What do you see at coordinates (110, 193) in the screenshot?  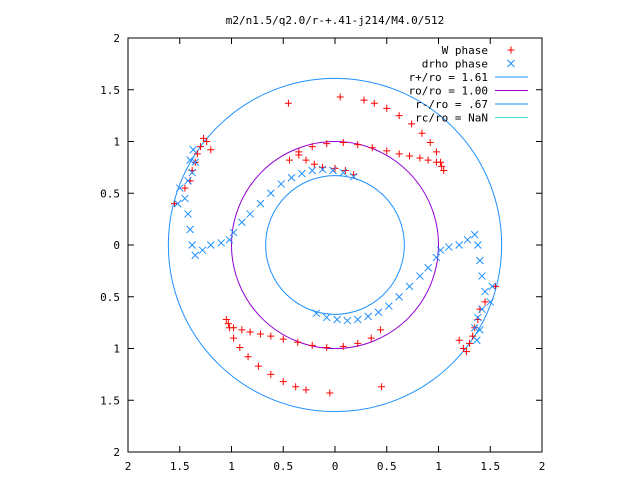 I see `y-tick-label: 0.5` at bounding box center [110, 193].